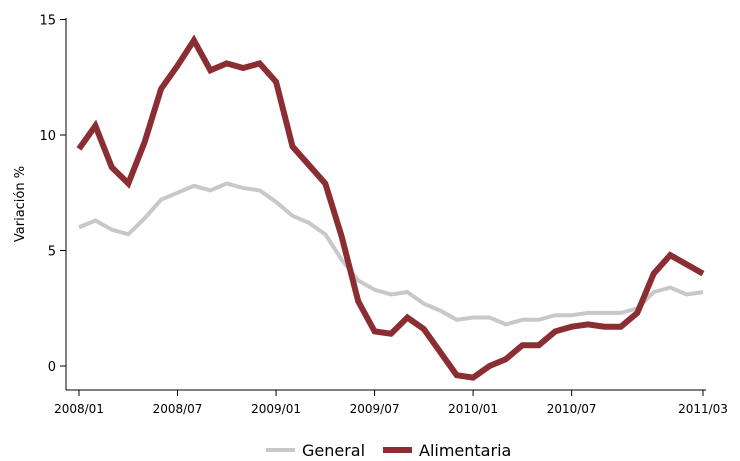 This screenshot has width=740, height=461. I want to click on x-tick-label: 2008/01, so click(79, 409).